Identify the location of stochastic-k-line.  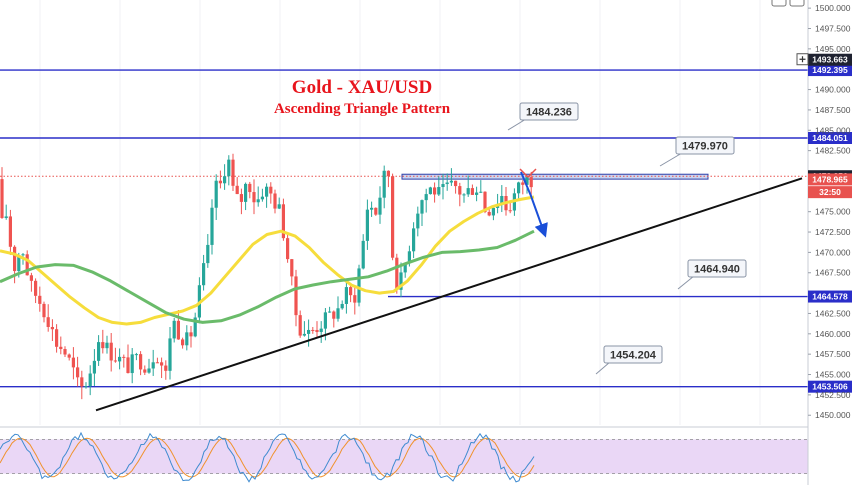
(267, 457).